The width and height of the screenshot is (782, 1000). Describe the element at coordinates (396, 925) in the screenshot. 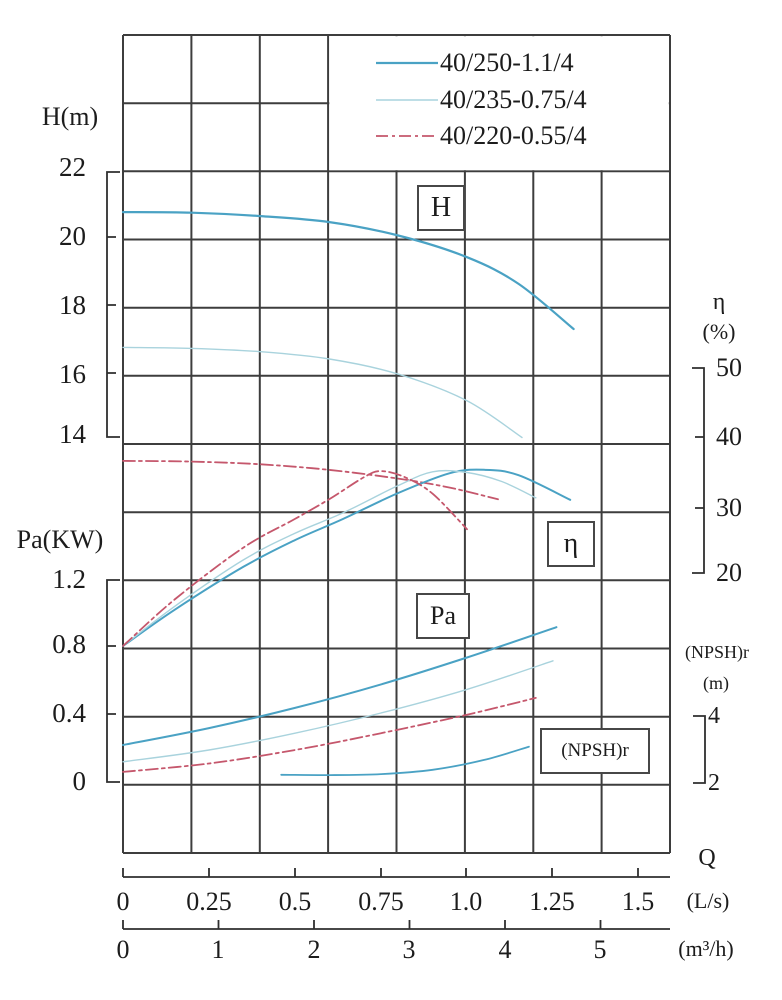

I see `q-axis-m3h-scale` at that location.